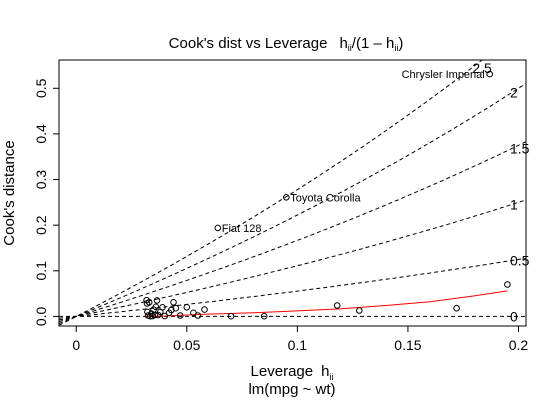  Describe the element at coordinates (443, 75) in the screenshot. I see `point-label-0: Chrysler Imperial` at that location.